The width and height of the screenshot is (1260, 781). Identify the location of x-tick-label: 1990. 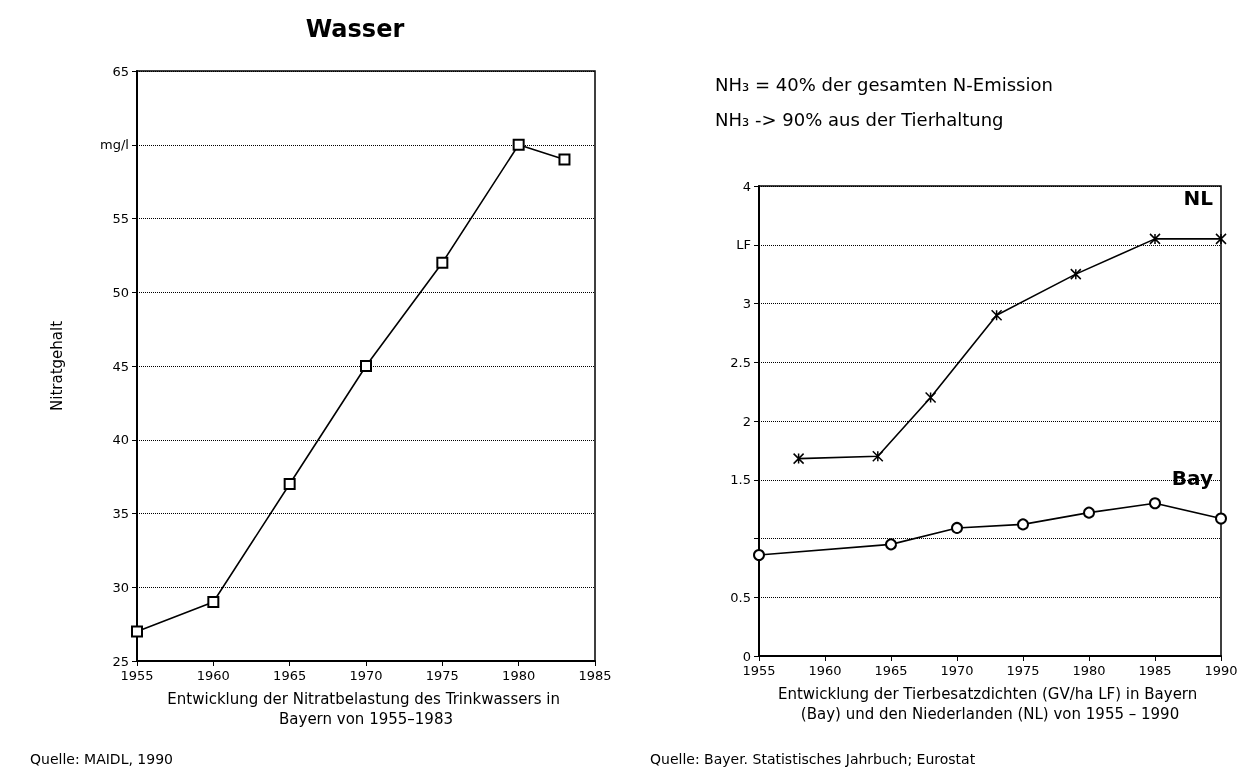
(1221, 670).